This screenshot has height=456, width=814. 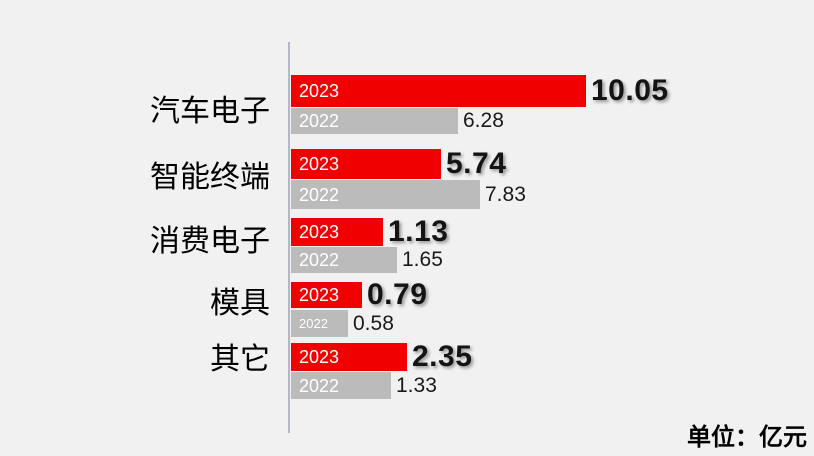 What do you see at coordinates (289, 237) in the screenshot?
I see `axis-line` at bounding box center [289, 237].